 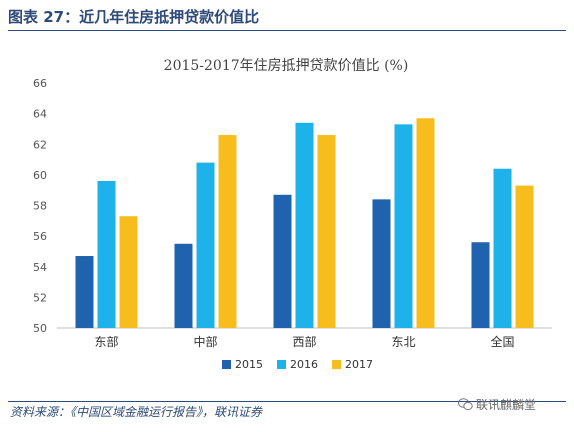 What do you see at coordinates (40, 297) in the screenshot?
I see `y-tick-label: 52` at bounding box center [40, 297].